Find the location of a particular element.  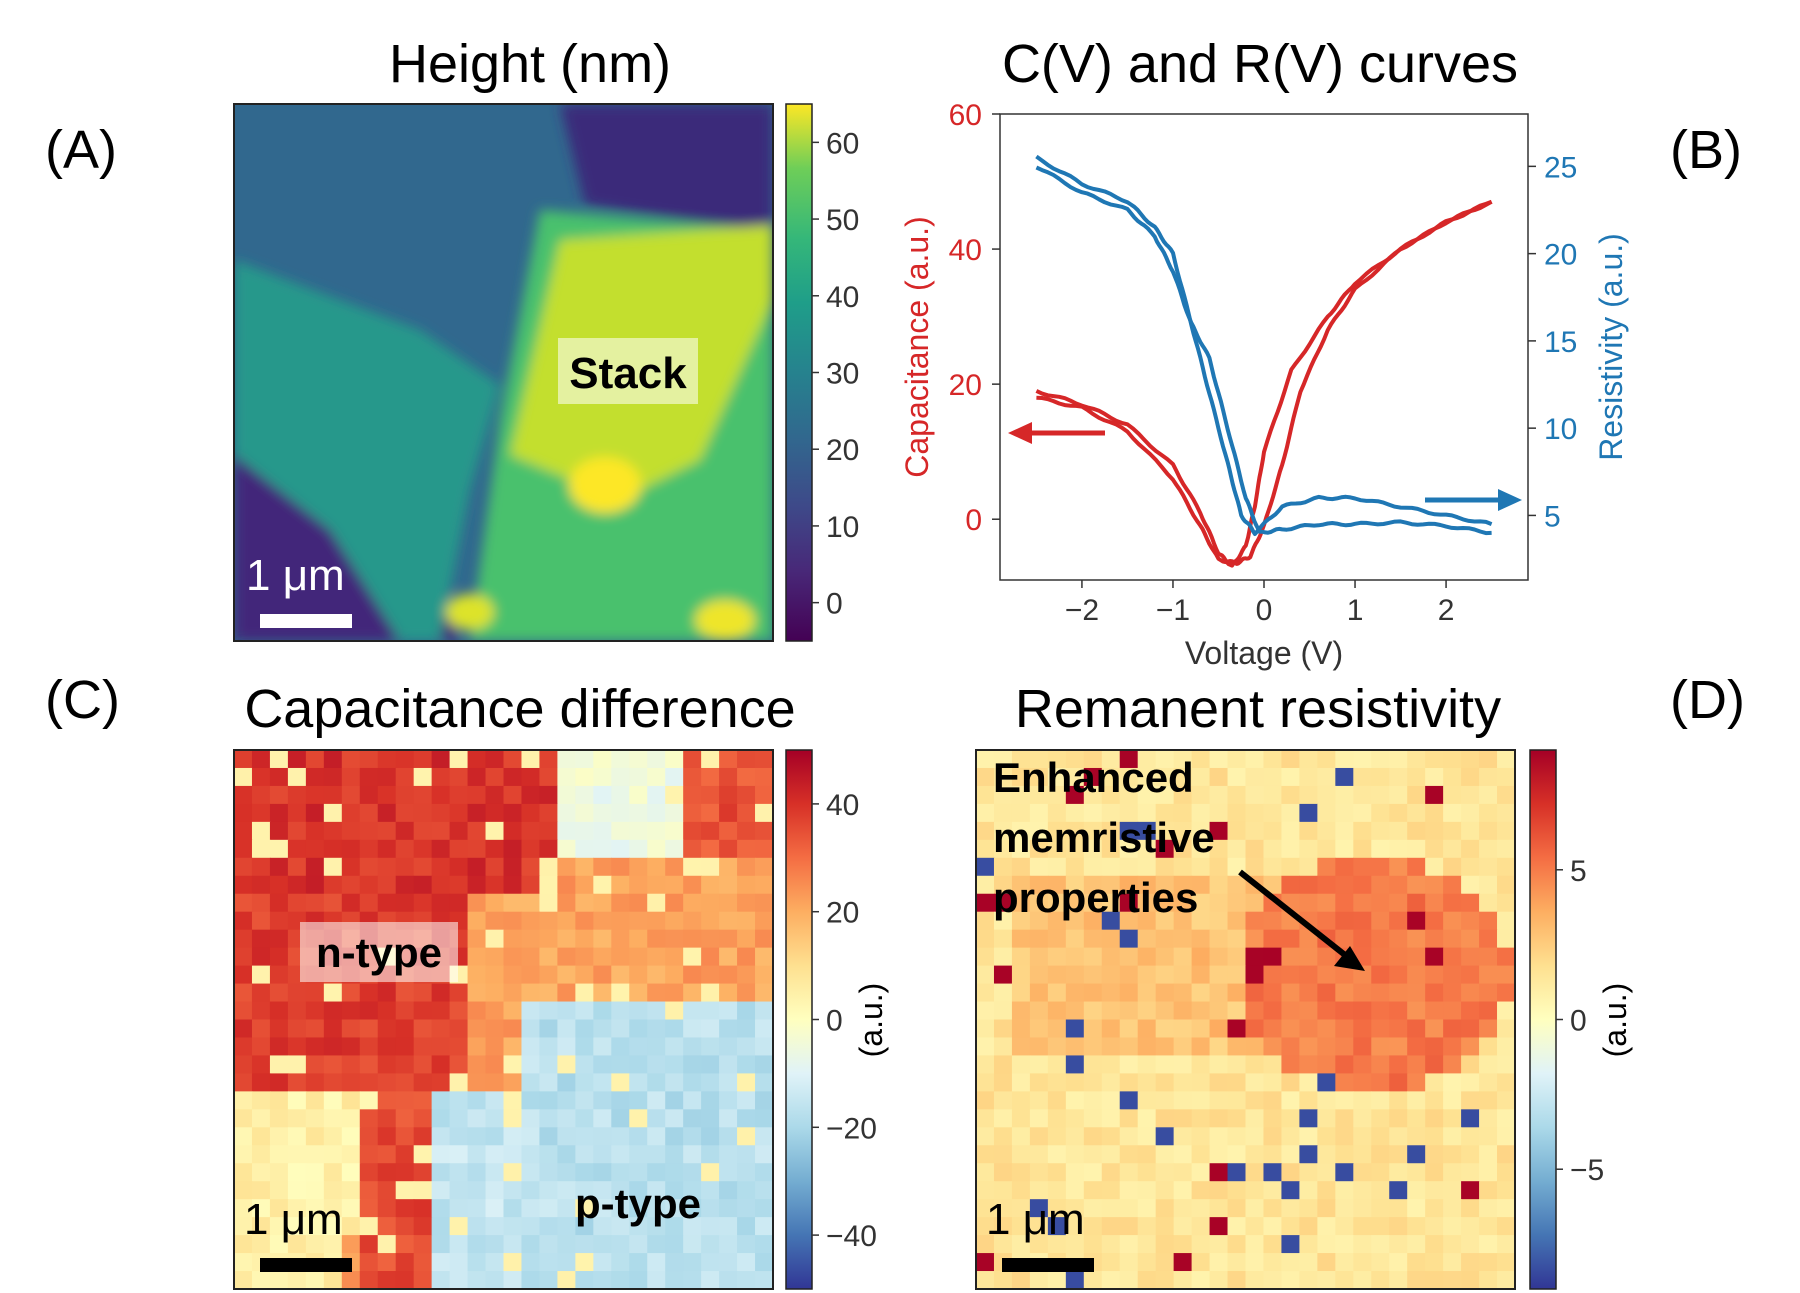

x-tick-label: −2 is located at coordinates (1082, 610).